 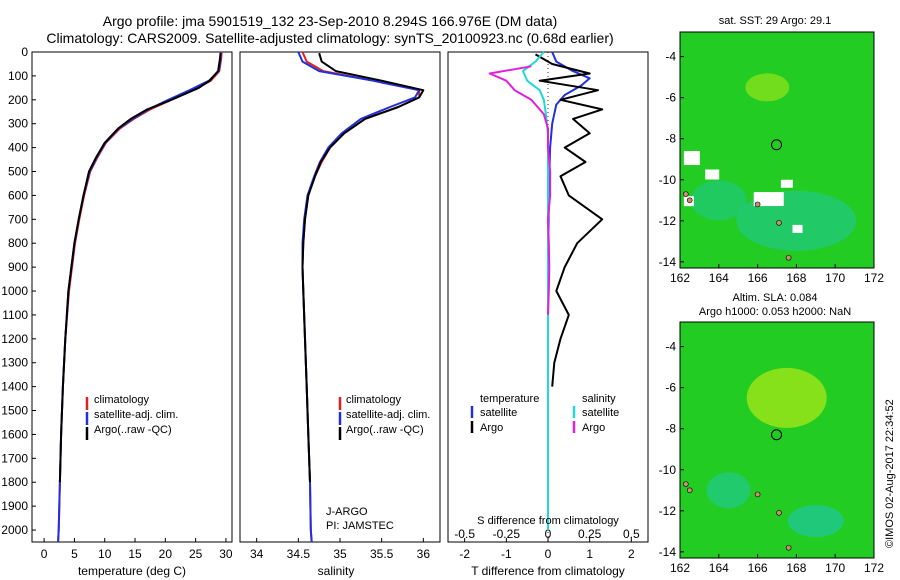 What do you see at coordinates (763, 459) in the screenshot?
I see `sla-map-field` at bounding box center [763, 459].